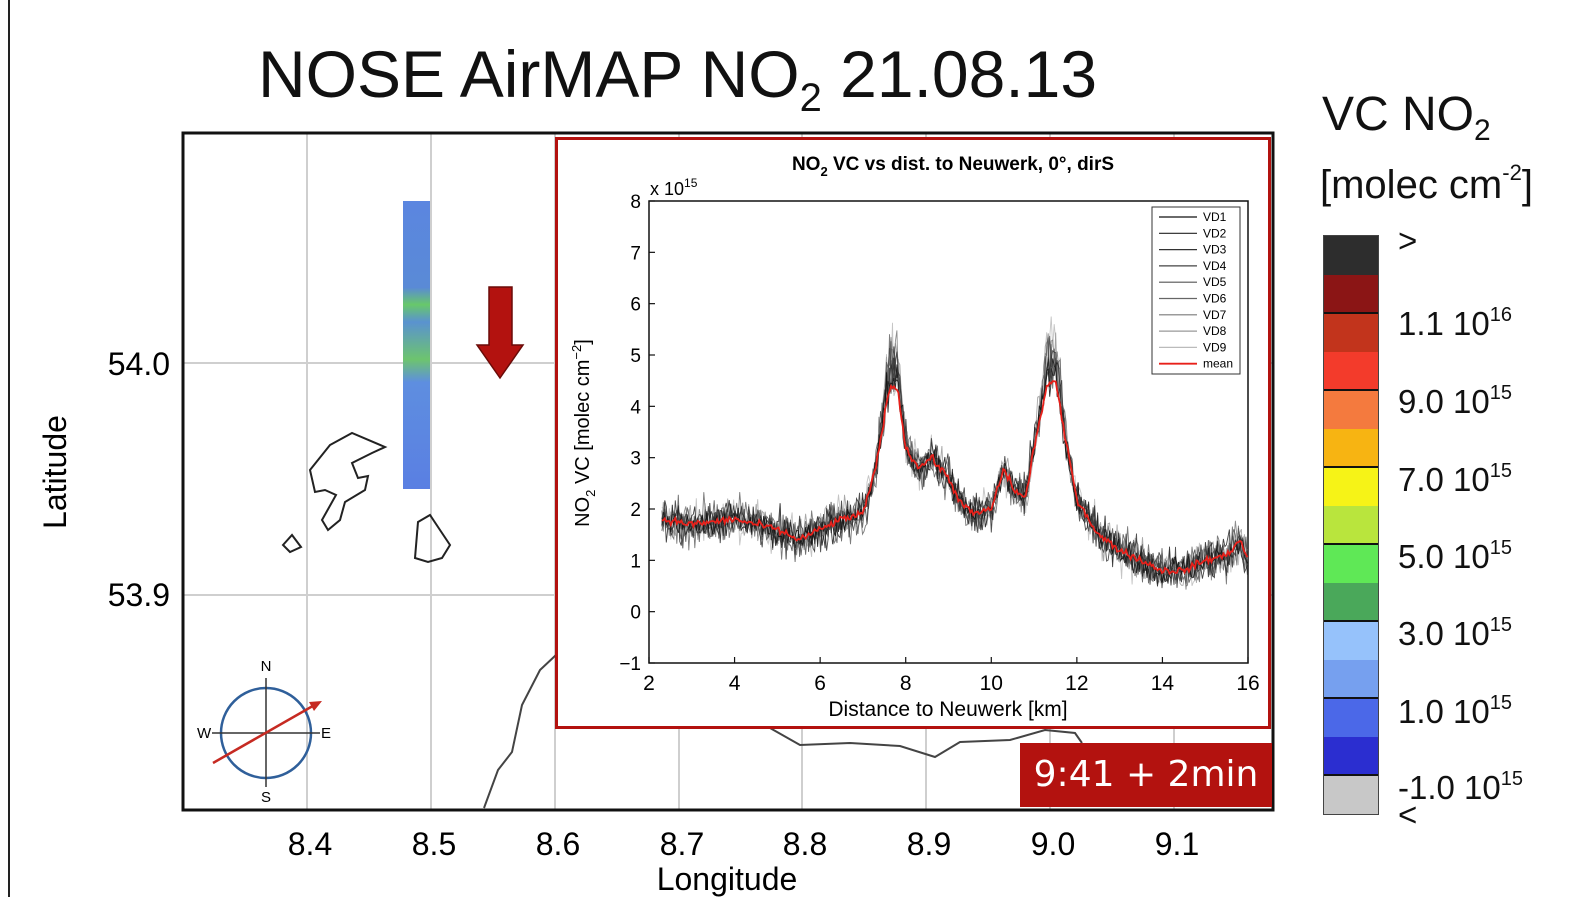 This screenshot has height=897, width=1573. What do you see at coordinates (500, 333) in the screenshot?
I see `flight-direction-arrow` at bounding box center [500, 333].